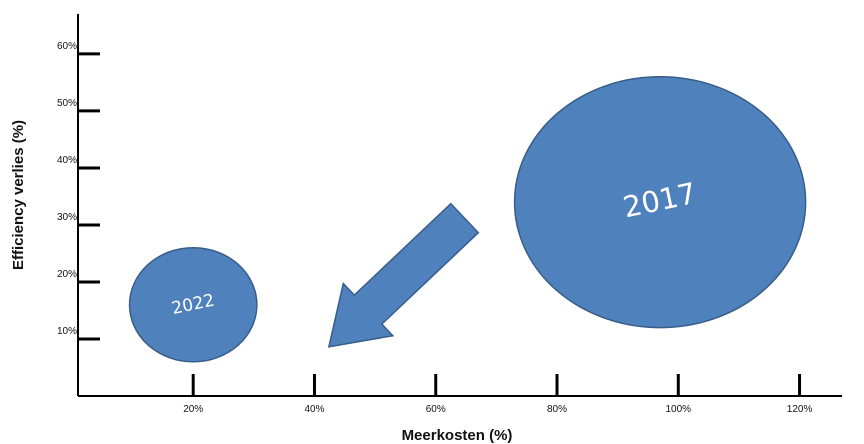 The height and width of the screenshot is (444, 864). I want to click on x-tick-label: 60%, so click(436, 409).